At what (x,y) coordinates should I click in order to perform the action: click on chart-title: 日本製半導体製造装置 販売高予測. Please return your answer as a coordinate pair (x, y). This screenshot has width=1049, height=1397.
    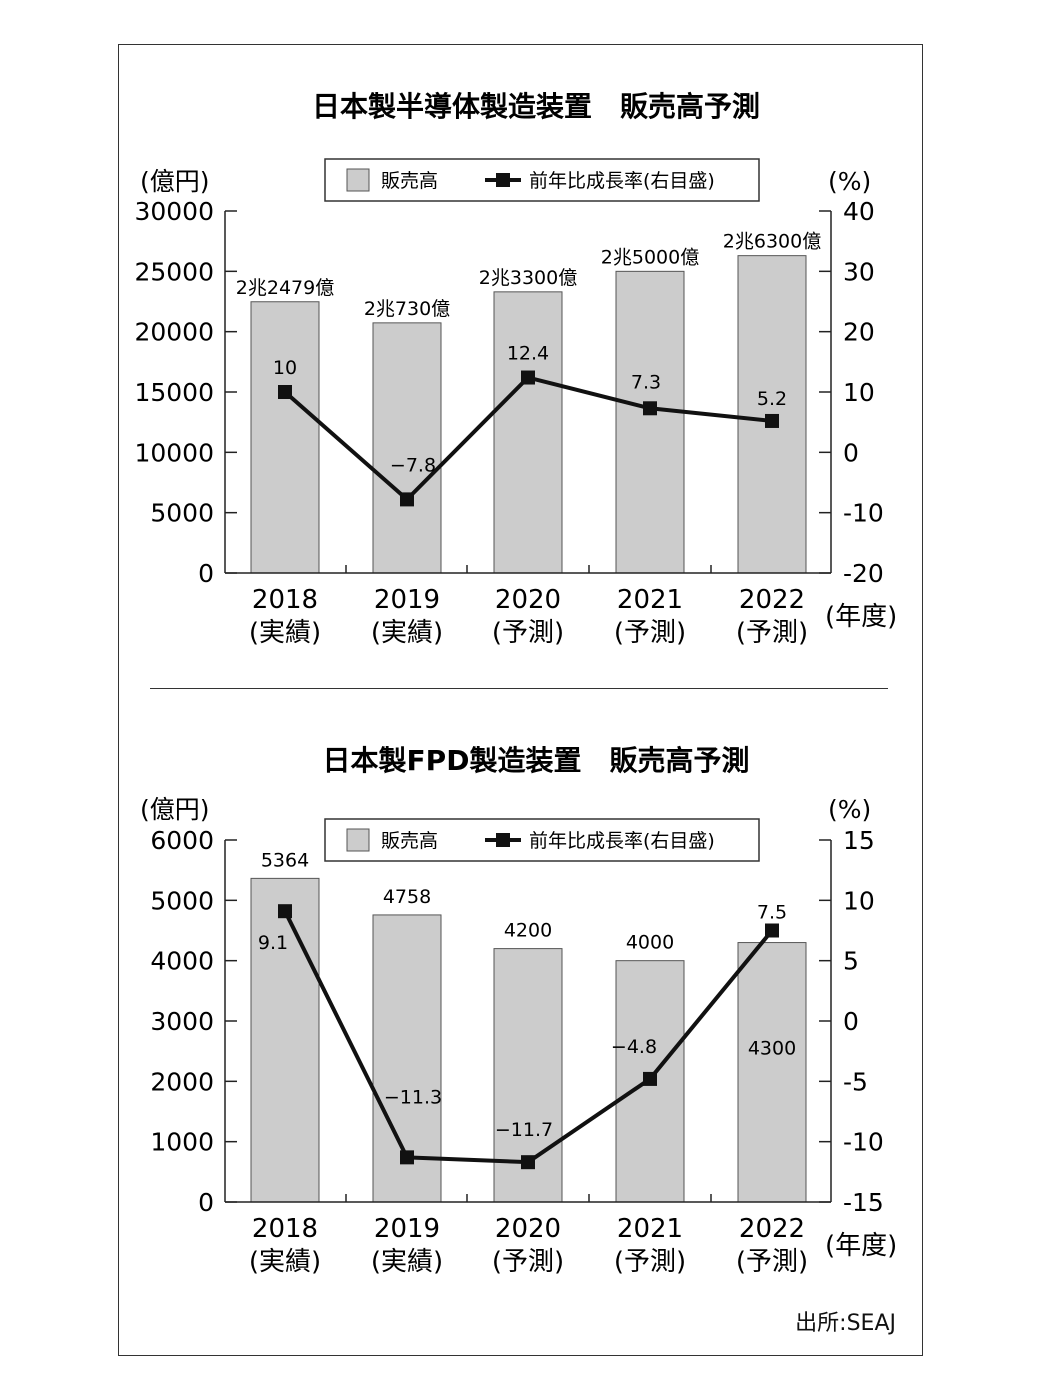
    Looking at the image, I should click on (536, 106).